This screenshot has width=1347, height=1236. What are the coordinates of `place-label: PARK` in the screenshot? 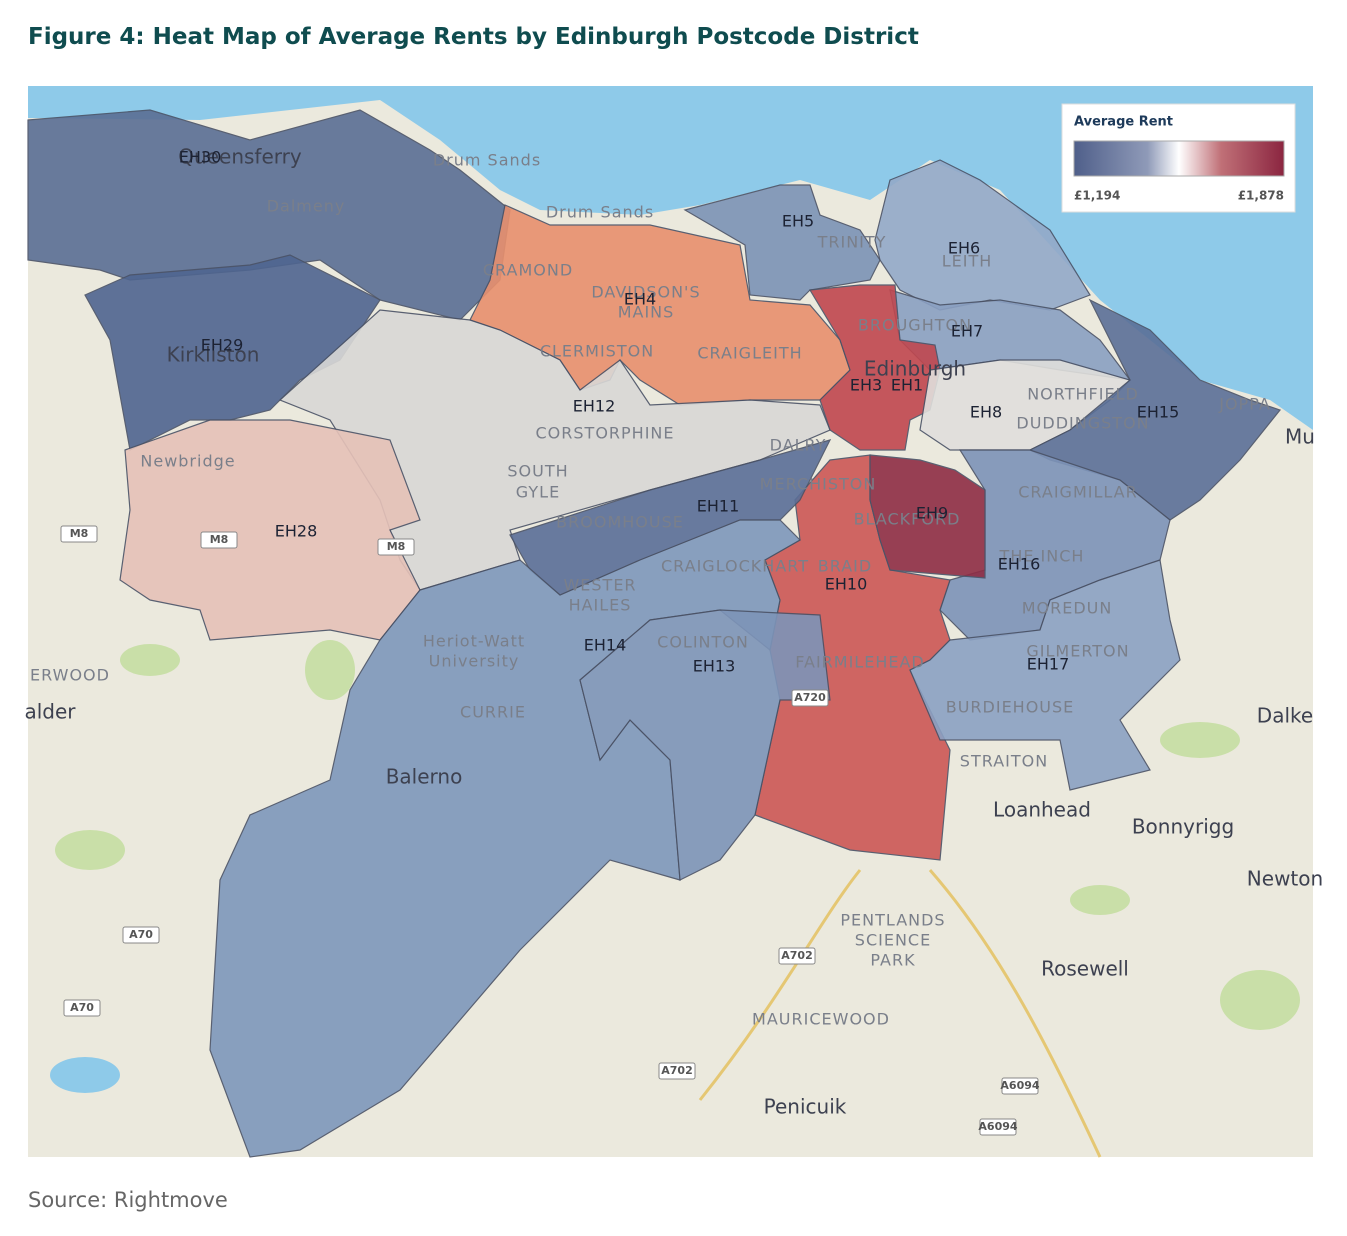 It's located at (892, 960).